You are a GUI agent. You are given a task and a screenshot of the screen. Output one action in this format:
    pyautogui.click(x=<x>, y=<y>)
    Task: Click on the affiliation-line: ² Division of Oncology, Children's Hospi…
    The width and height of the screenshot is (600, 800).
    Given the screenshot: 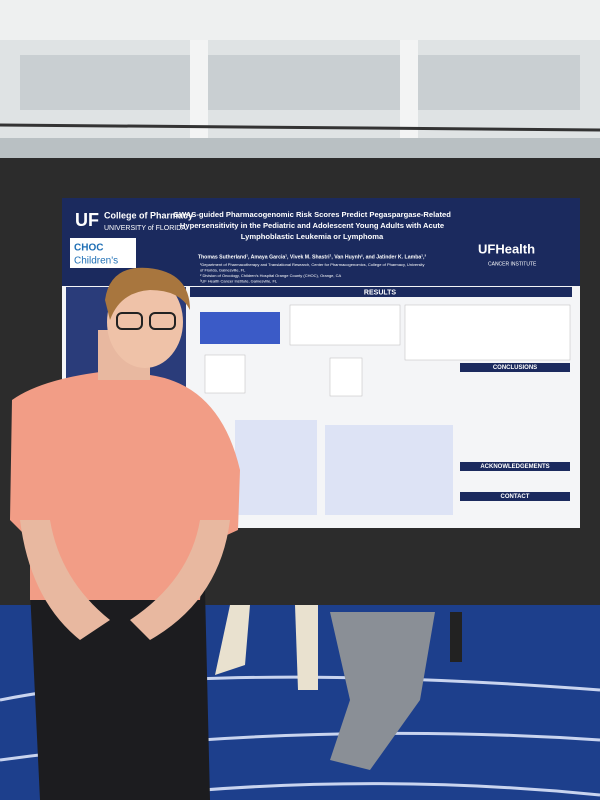 What is the action you would take?
    pyautogui.click(x=271, y=275)
    